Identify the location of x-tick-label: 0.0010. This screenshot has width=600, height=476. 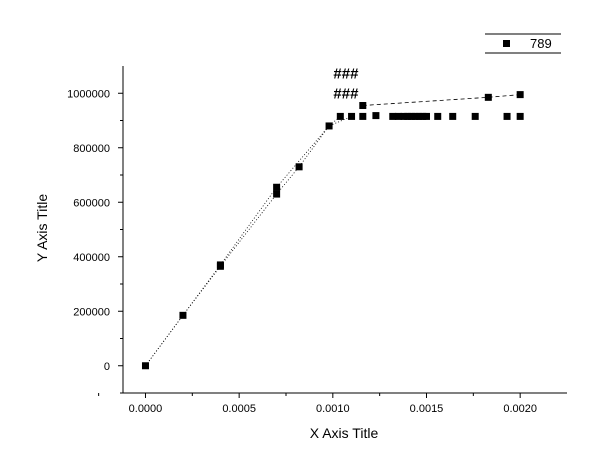
(333, 409).